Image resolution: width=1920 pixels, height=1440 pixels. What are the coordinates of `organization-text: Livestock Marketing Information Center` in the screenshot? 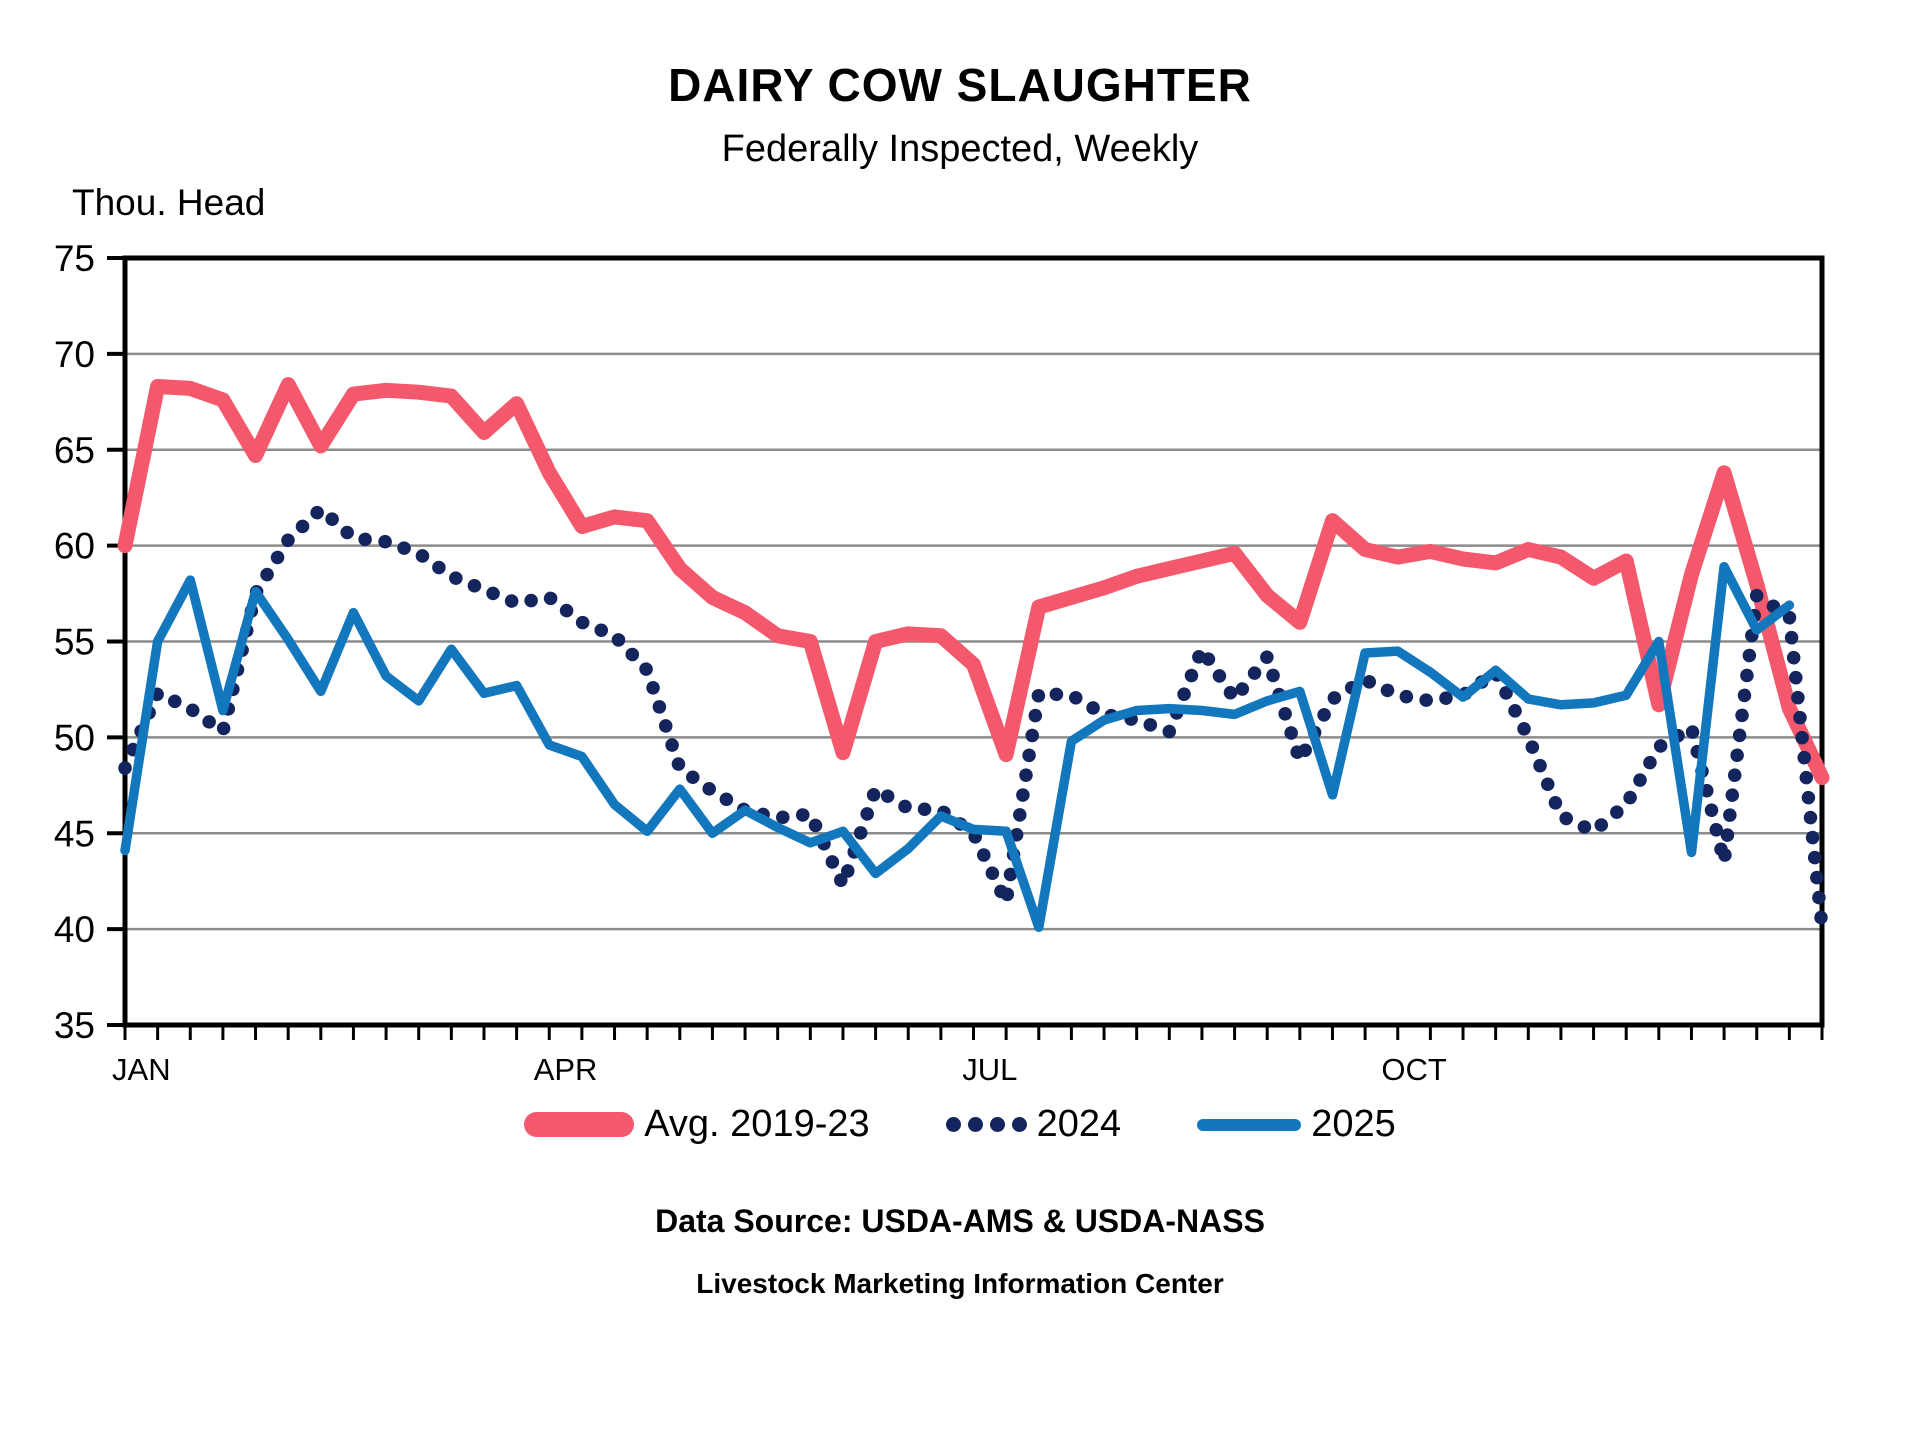 It's located at (960, 1283).